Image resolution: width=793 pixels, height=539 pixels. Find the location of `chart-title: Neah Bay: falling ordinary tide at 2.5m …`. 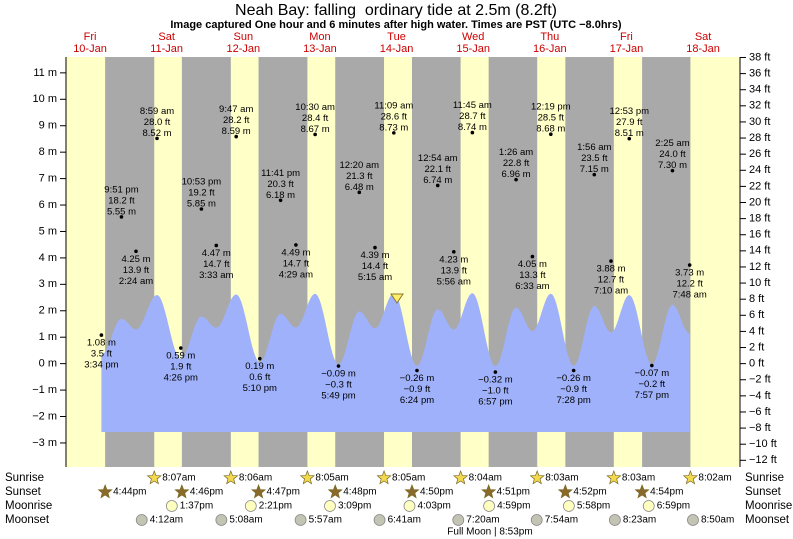

chart-title: Neah Bay: falling ordinary tide at 2.5m … is located at coordinates (396, 10).